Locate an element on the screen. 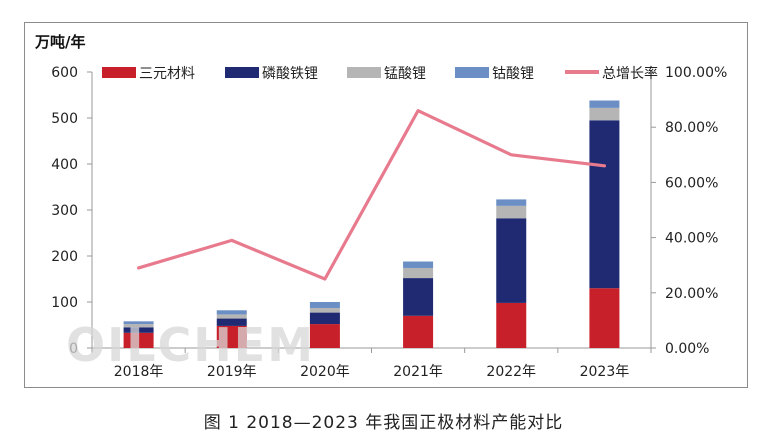 Image resolution: width=767 pixels, height=436 pixels. y-tick-label: 300 is located at coordinates (64, 211).